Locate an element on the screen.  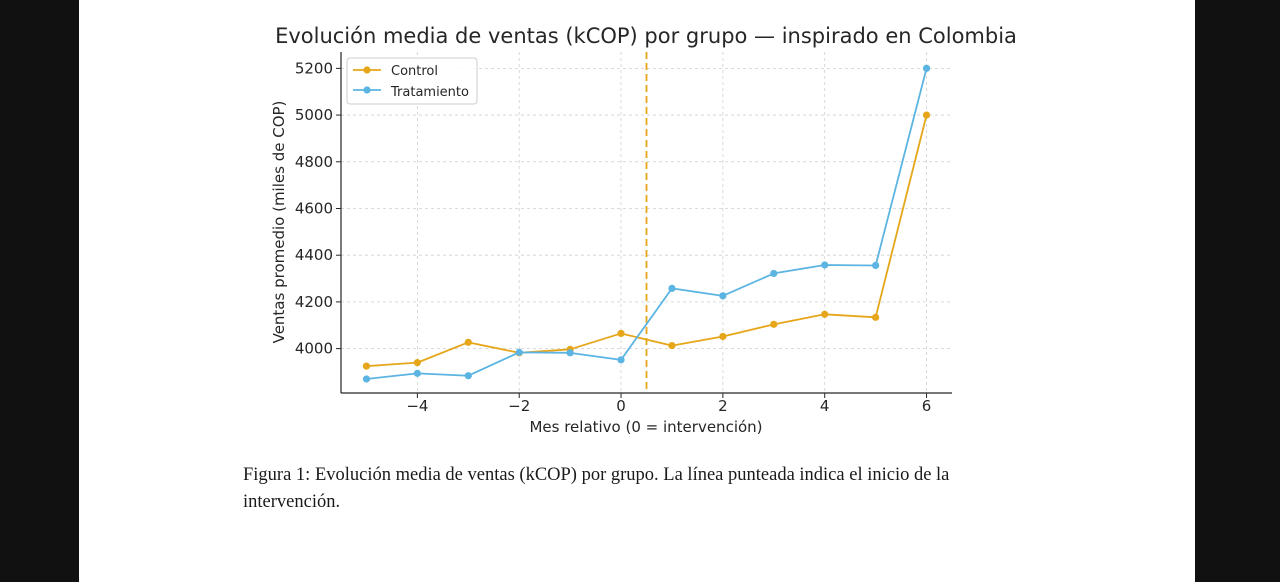
y-tick-label: 4800 is located at coordinates (314, 162).